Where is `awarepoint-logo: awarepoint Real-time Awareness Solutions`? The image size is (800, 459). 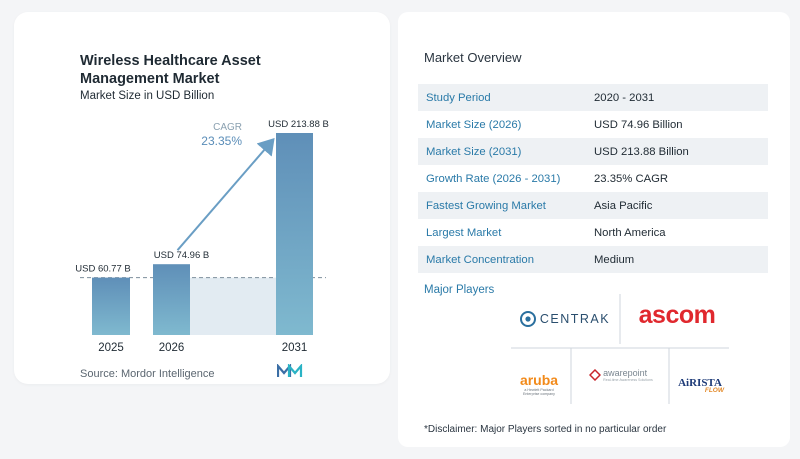 awarepoint-logo: awarepoint Real-time Awareness Solutions is located at coordinates (621, 375).